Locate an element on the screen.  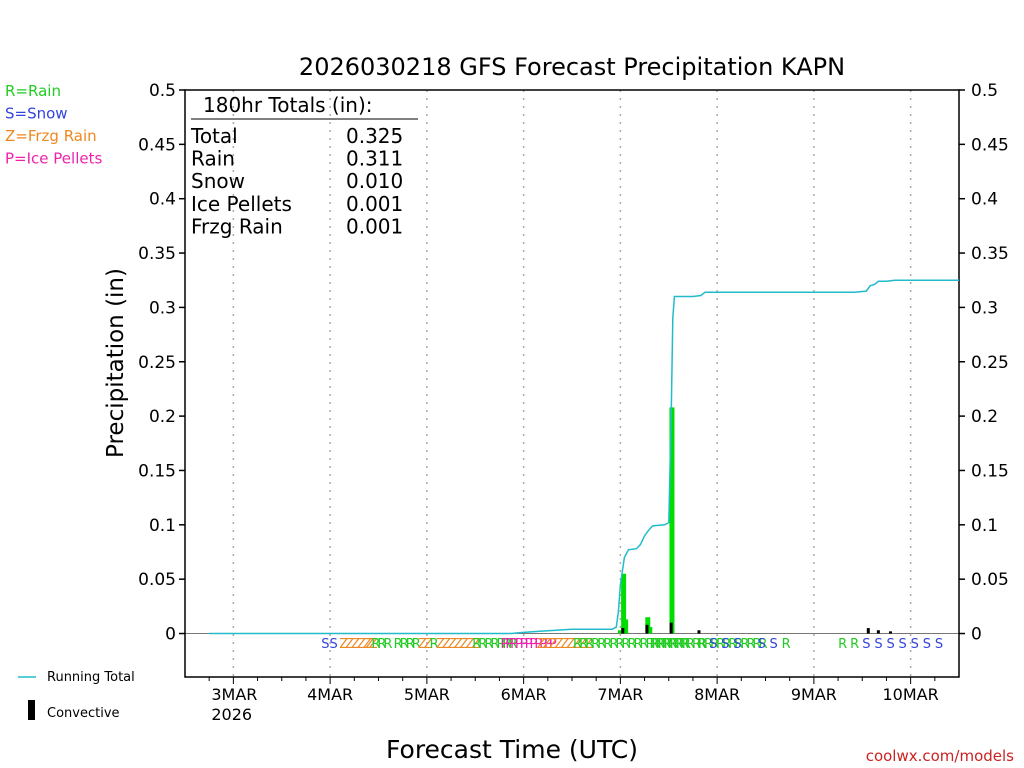
x-tick-label: 5MAR is located at coordinates (427, 694).